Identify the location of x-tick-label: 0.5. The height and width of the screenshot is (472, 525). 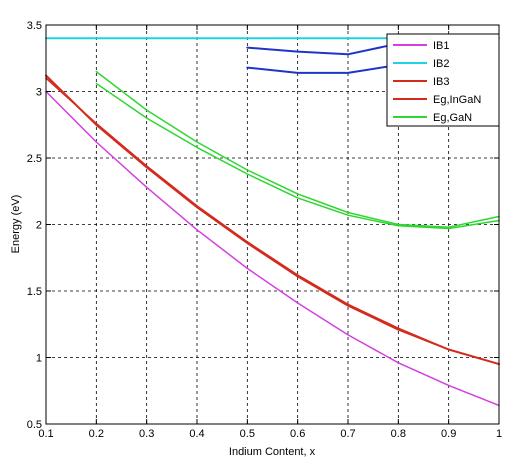
(247, 434).